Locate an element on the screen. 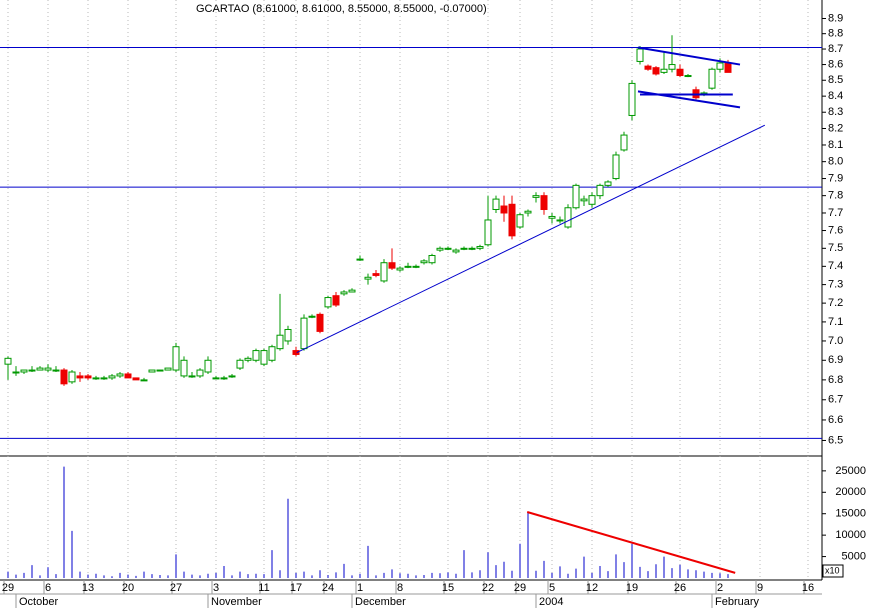 The height and width of the screenshot is (608, 871). x-tick-label: 2 is located at coordinates (720, 588).